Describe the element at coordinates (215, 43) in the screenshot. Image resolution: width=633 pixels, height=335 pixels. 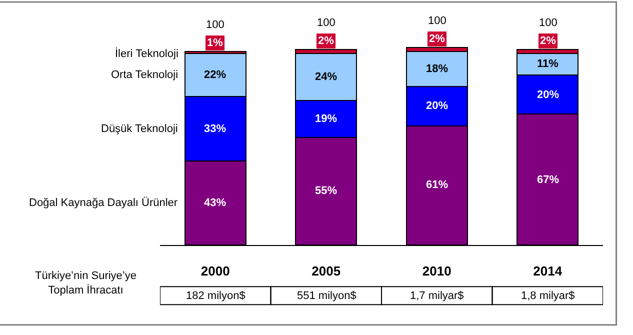
I see `data-label: 1%` at that location.